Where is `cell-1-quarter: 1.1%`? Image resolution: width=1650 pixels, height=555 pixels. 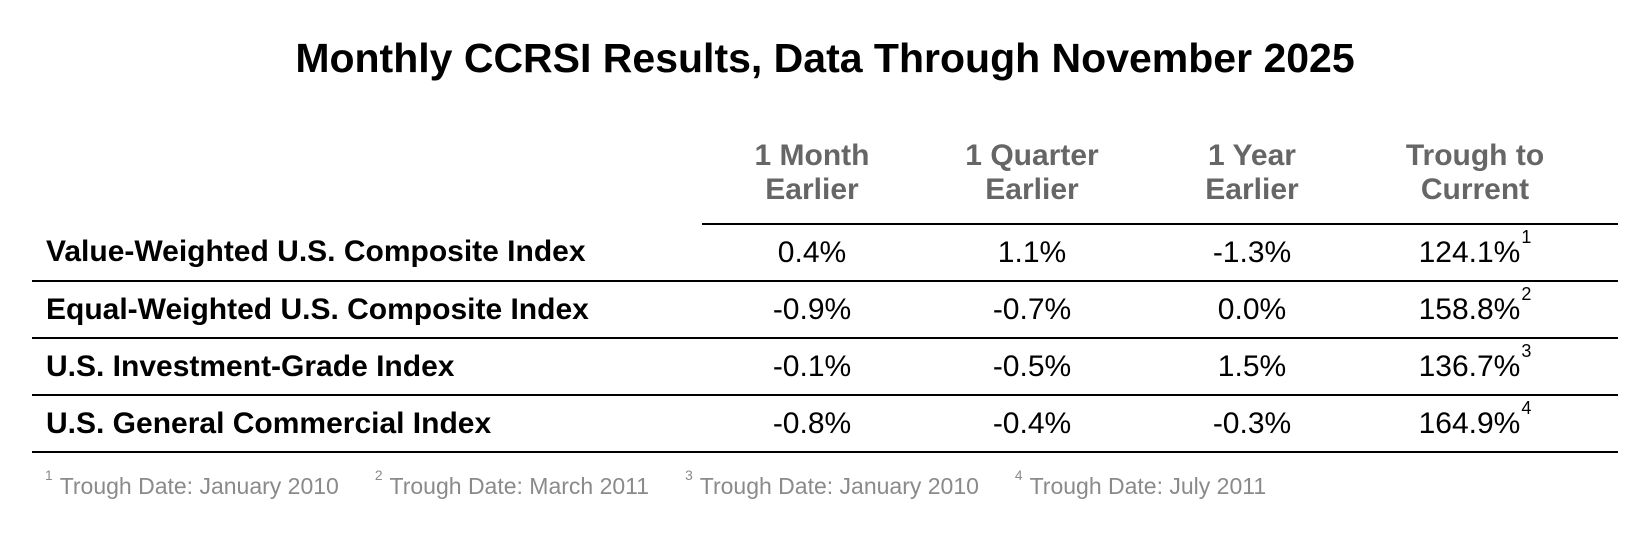 cell-1-quarter: 1.1% is located at coordinates (1032, 253).